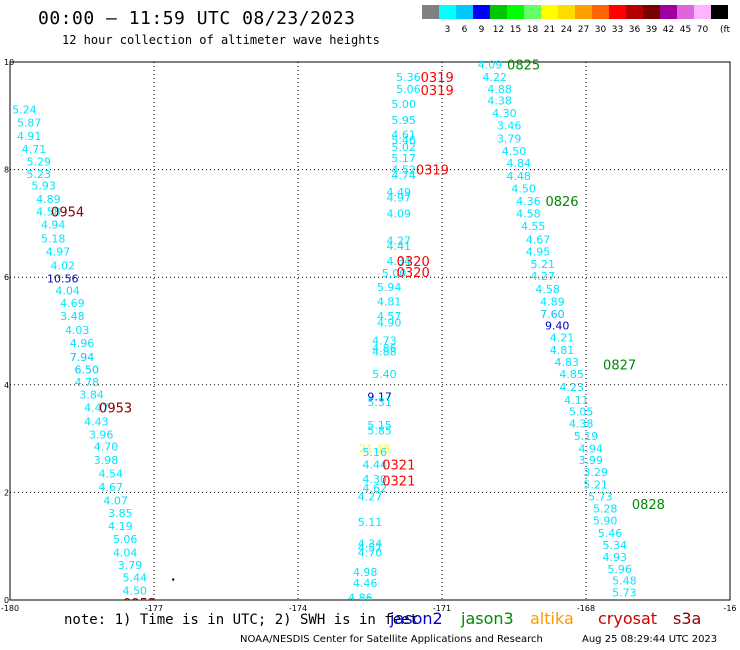  Describe the element at coordinates (130, 565) in the screenshot. I see `swh-value-label: 3.79` at that location.